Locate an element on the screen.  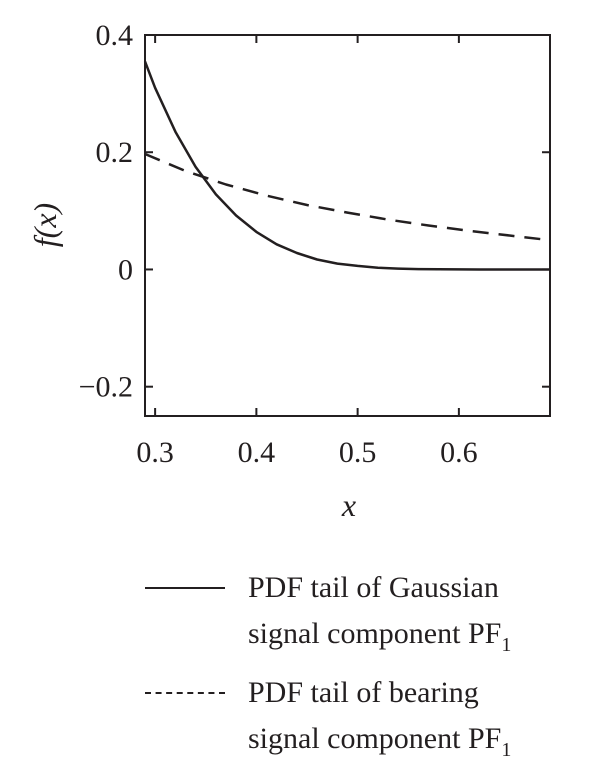
x-axis-label: x is located at coordinates (348, 505).